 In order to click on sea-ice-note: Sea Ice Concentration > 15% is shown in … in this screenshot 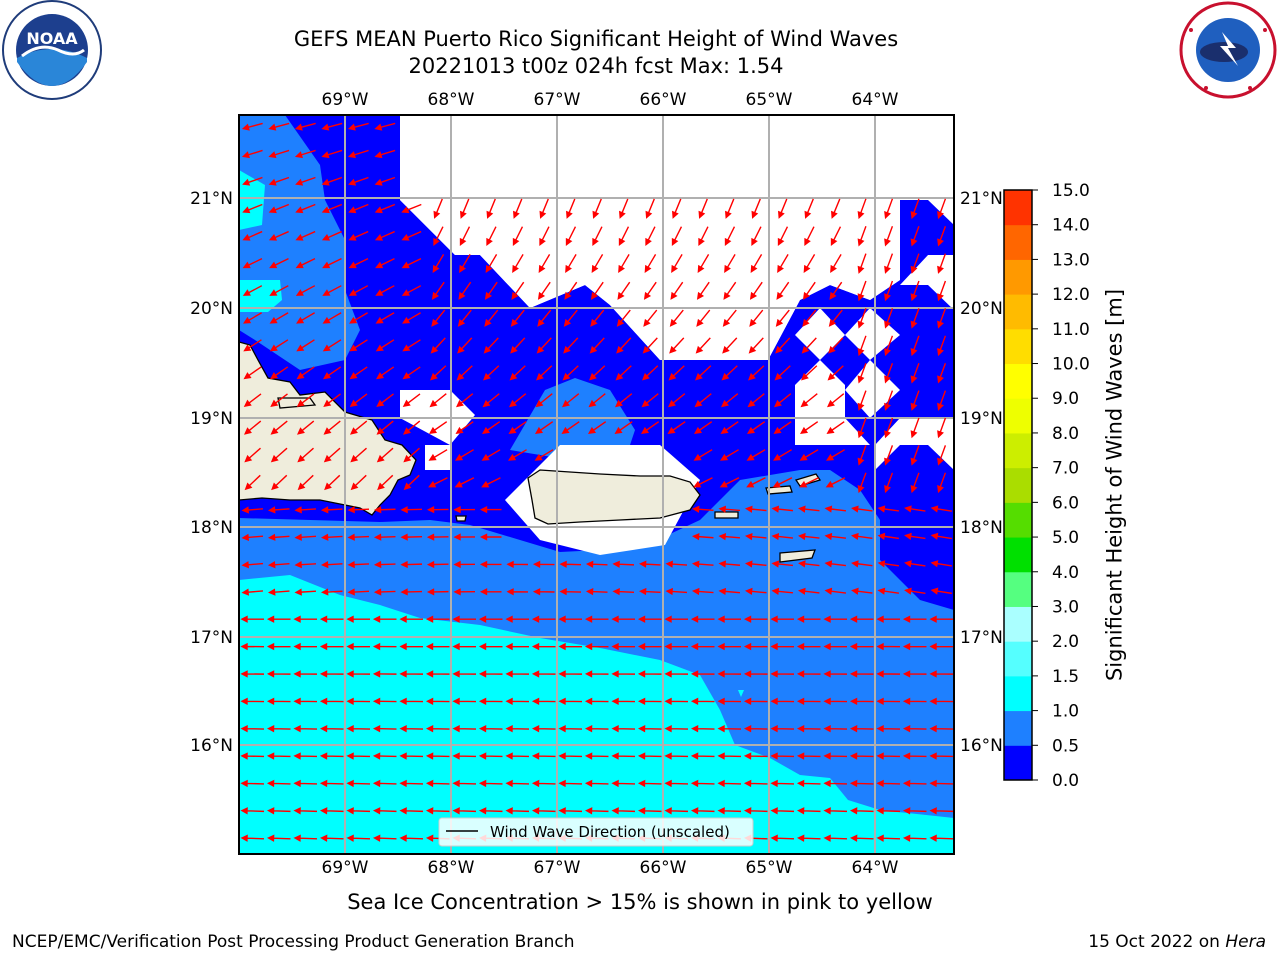, I will do `click(640, 902)`.